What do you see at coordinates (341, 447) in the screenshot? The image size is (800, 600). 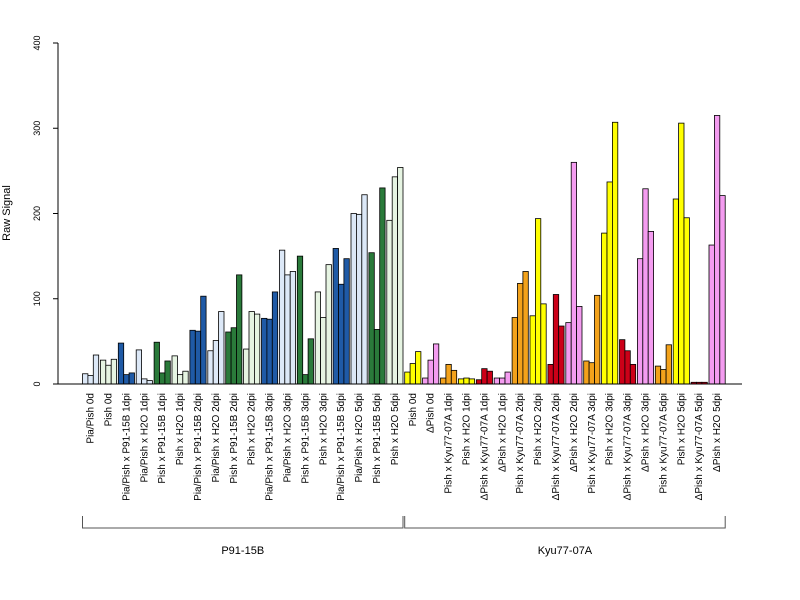 I see `x-tick-label: Pia/Pish x P91-15B 5dpi` at bounding box center [341, 447].